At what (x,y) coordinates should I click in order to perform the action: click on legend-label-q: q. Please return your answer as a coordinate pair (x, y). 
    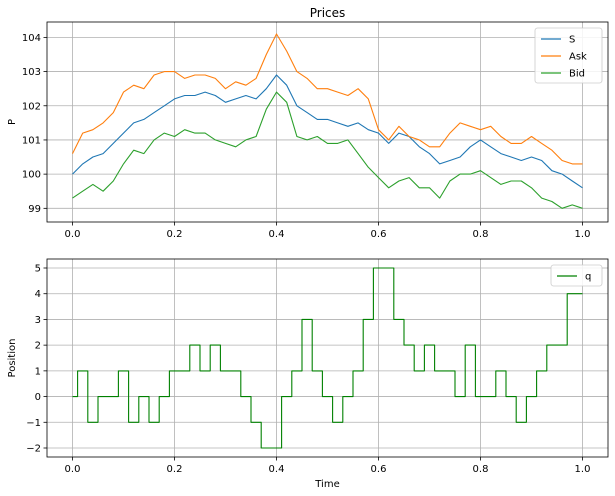
    Looking at the image, I should click on (588, 277).